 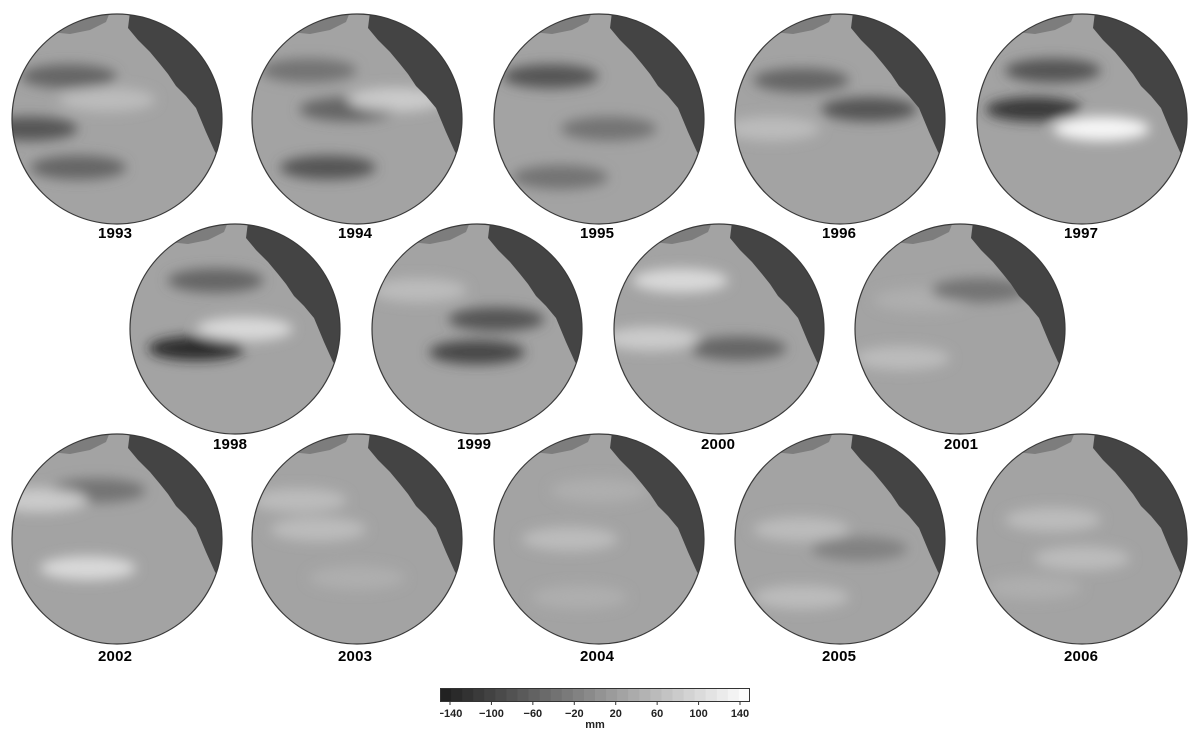 I want to click on colorbar-tick-label: −100, so click(x=491, y=714).